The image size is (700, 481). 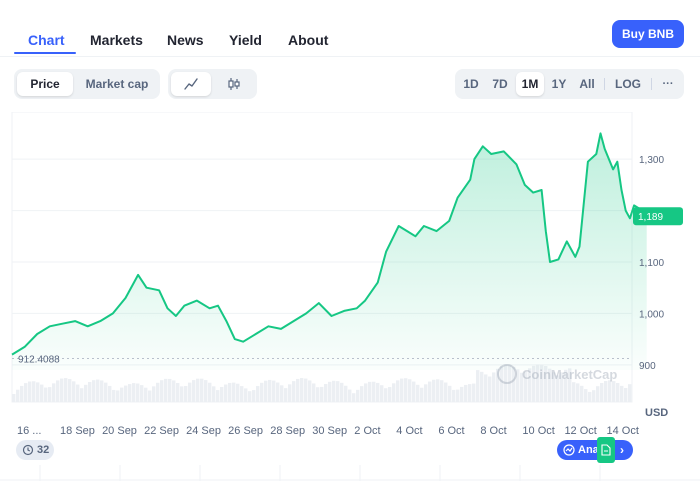 I want to click on analysis-icon, so click(x=569, y=450).